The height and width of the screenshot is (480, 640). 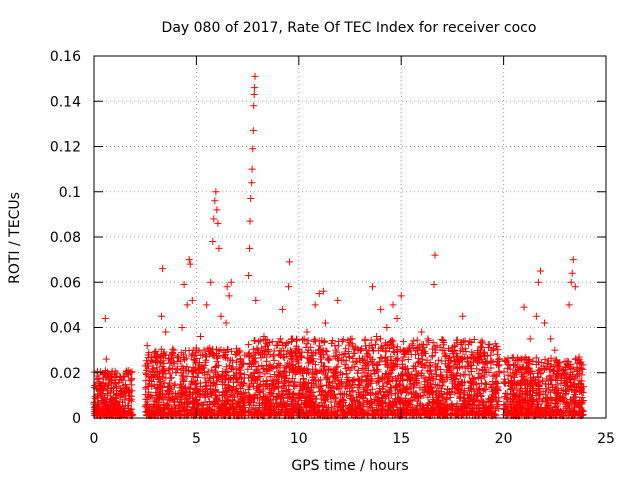 What do you see at coordinates (70, 193) in the screenshot?
I see `y-tick-label: 0.1` at bounding box center [70, 193].